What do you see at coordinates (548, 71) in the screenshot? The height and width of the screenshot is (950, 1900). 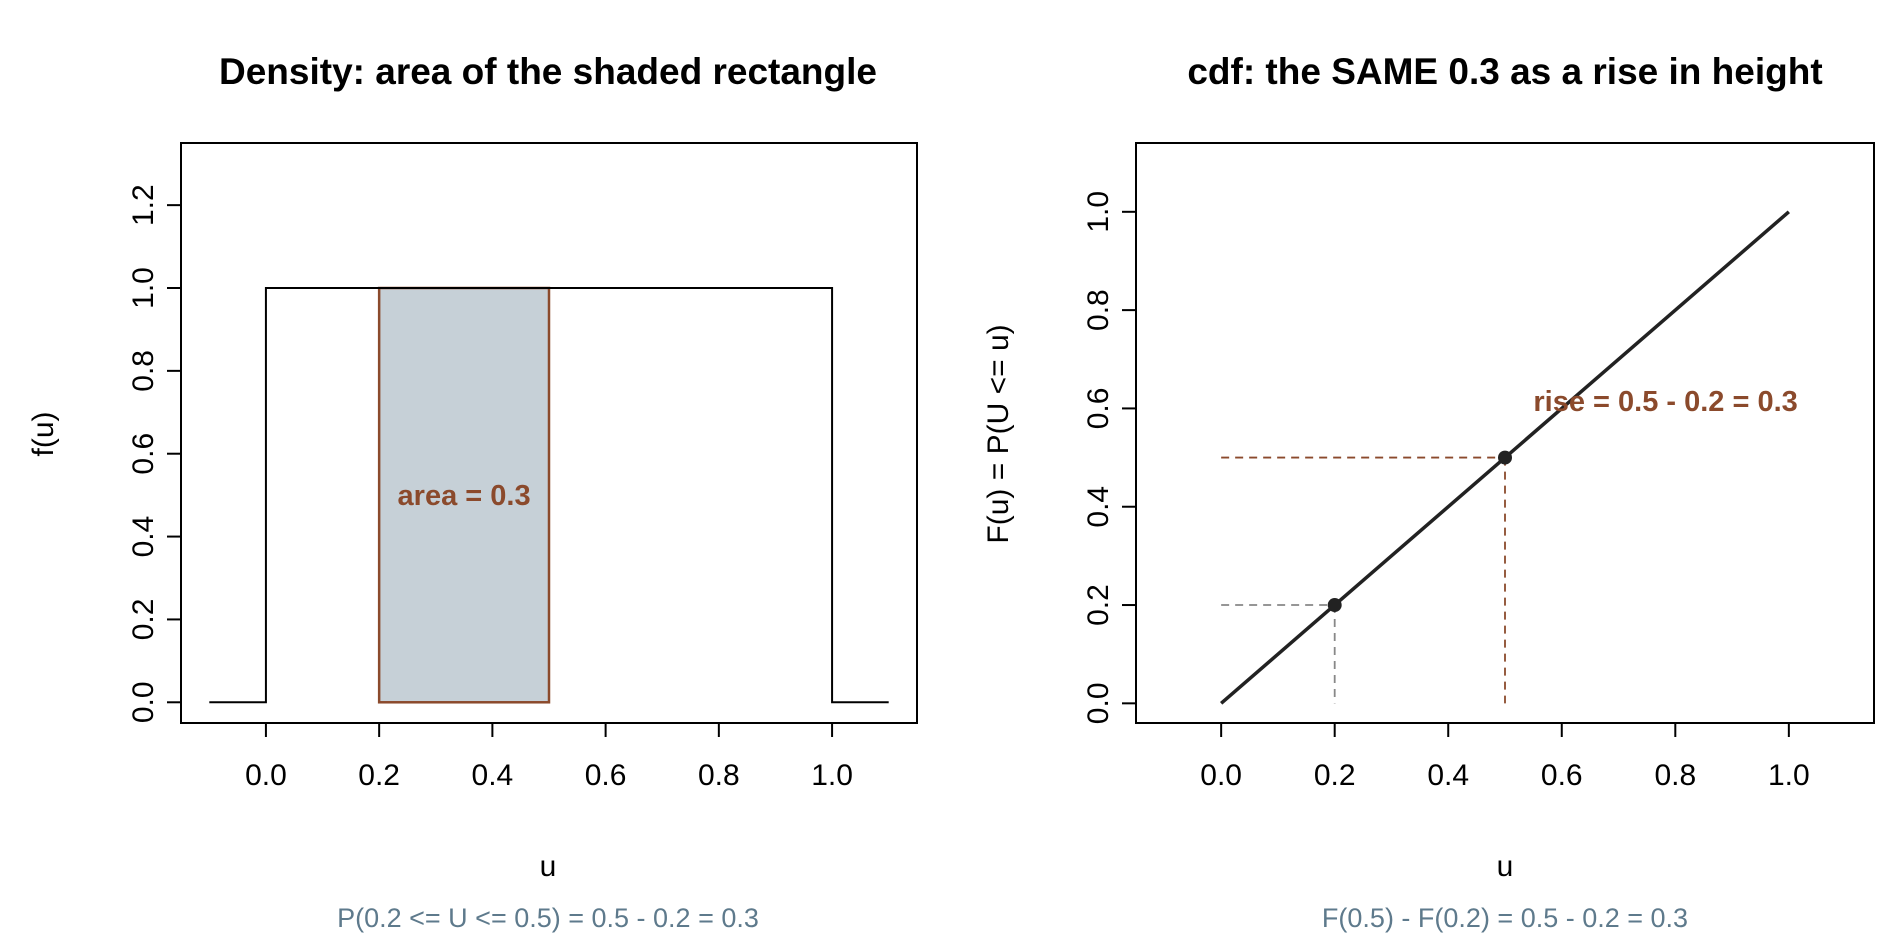 I see `chart-title: Density: area of the shaded rectangle` at bounding box center [548, 71].